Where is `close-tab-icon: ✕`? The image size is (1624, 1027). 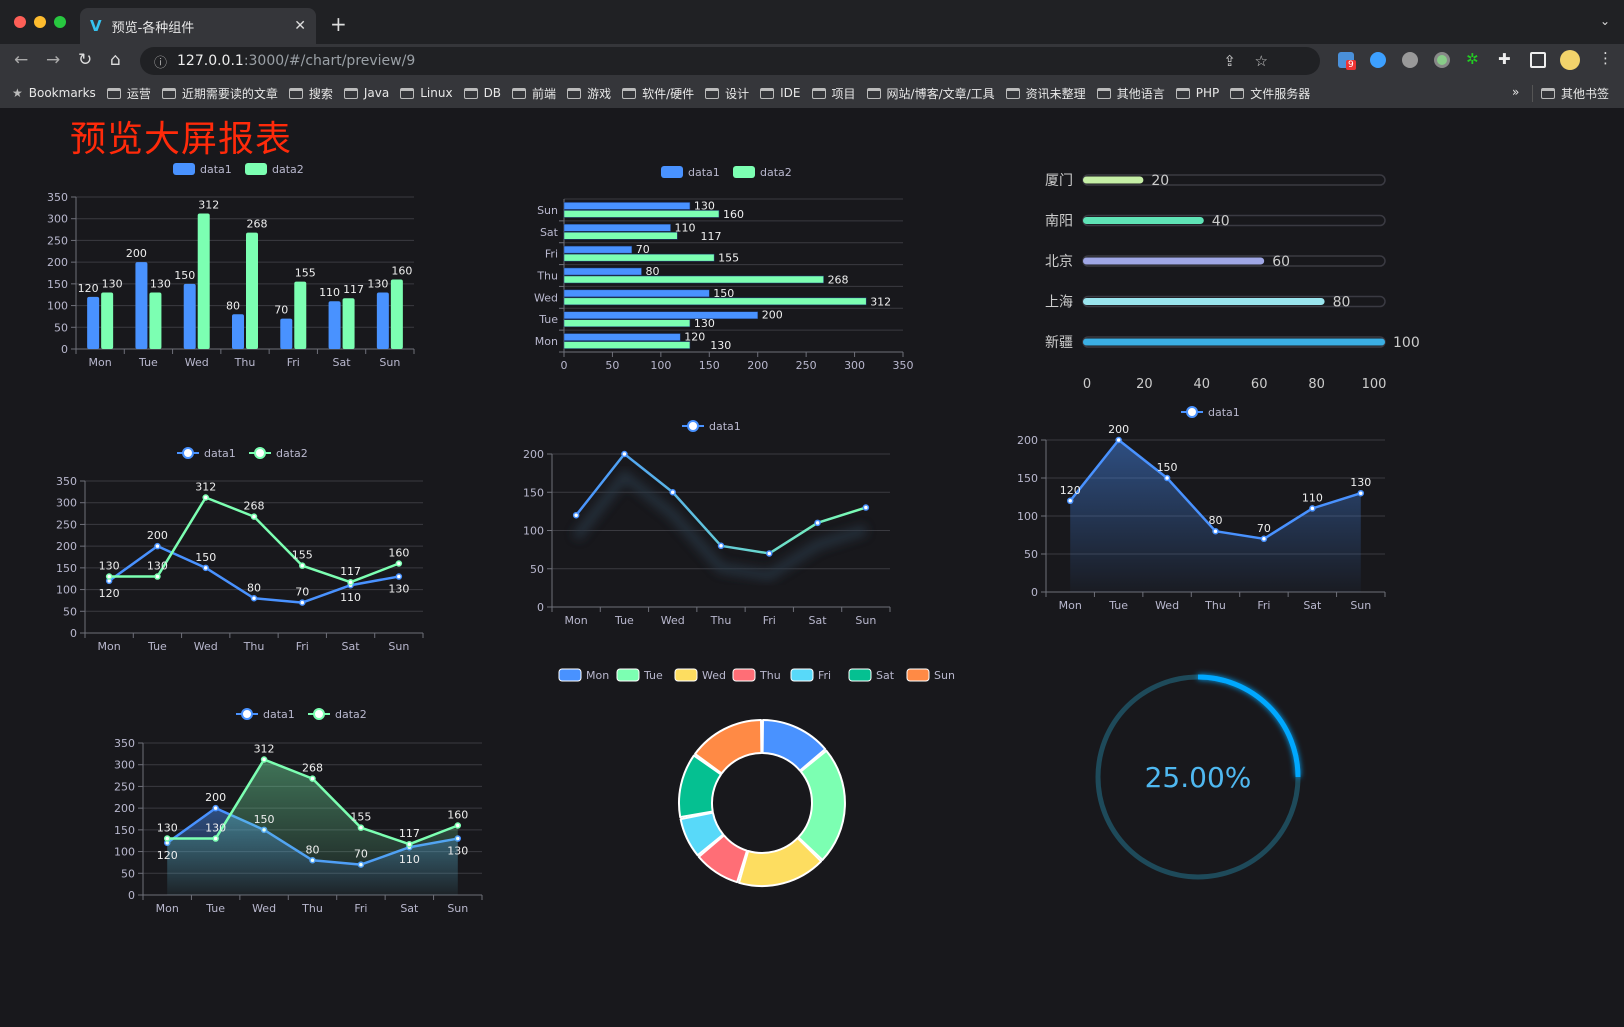 close-tab-icon: ✕ is located at coordinates (300, 26).